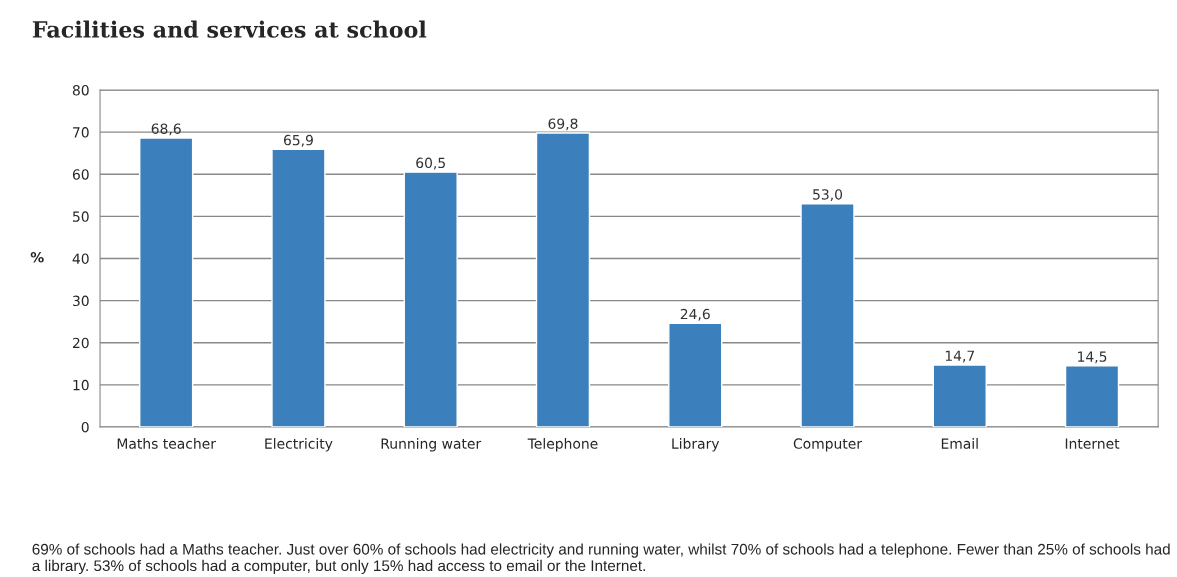  I want to click on data-label: 14,5, so click(1092, 357).